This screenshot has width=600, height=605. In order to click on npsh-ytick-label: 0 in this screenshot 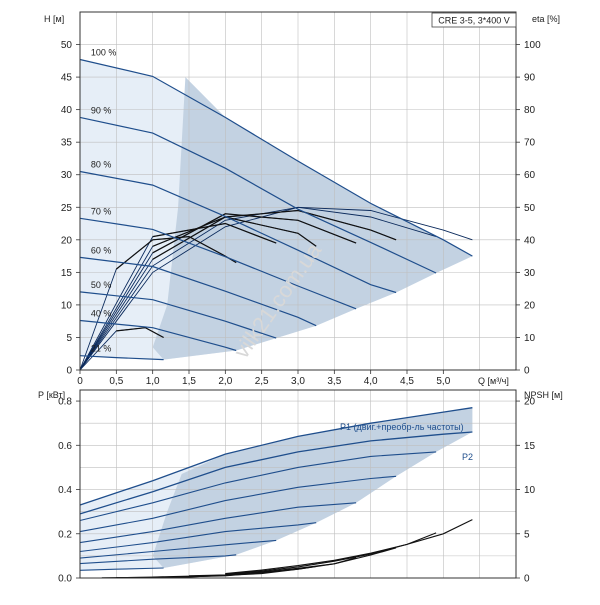, I will do `click(527, 579)`.